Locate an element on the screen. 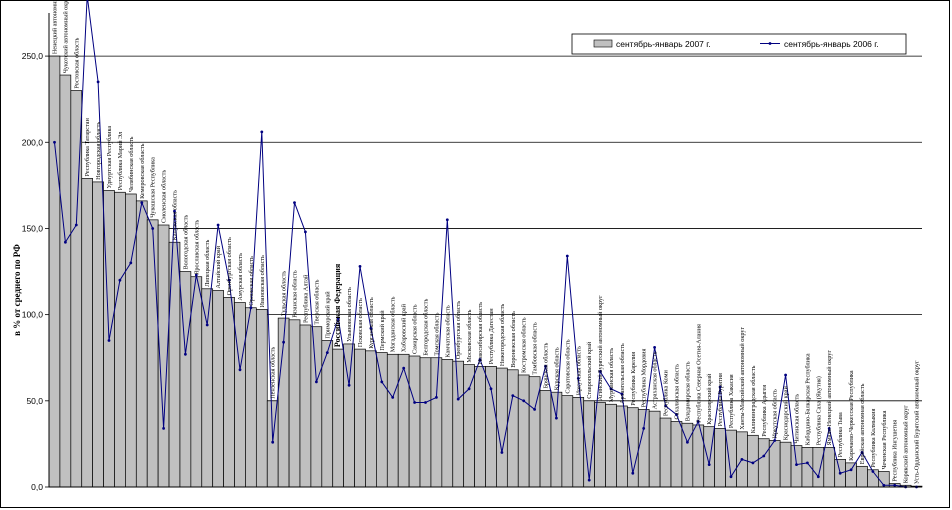 The image size is (952, 510). category-label: Архангельская область is located at coordinates (622, 373).